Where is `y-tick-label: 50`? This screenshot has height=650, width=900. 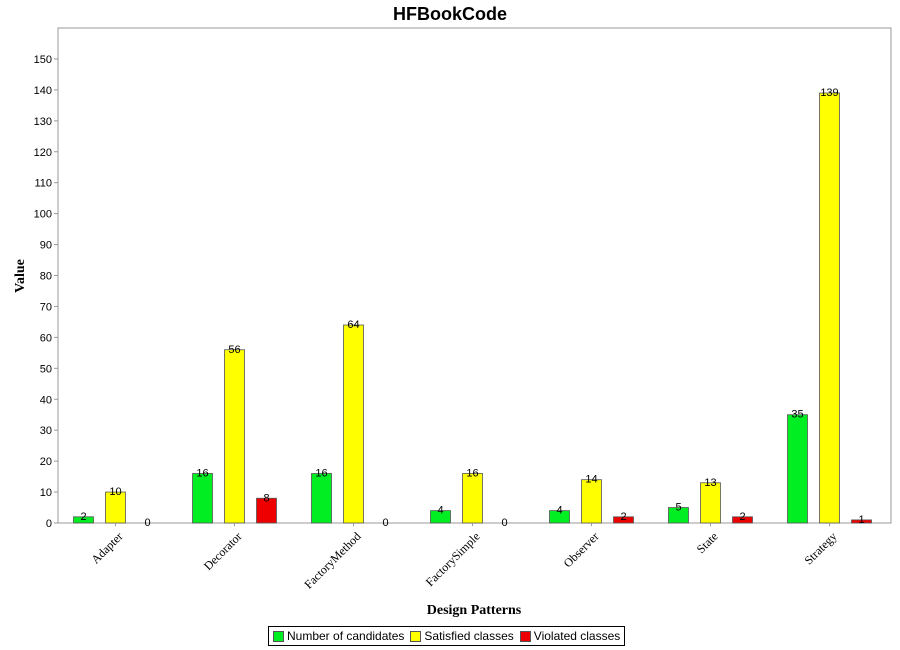 y-tick-label: 50 is located at coordinates (46, 369).